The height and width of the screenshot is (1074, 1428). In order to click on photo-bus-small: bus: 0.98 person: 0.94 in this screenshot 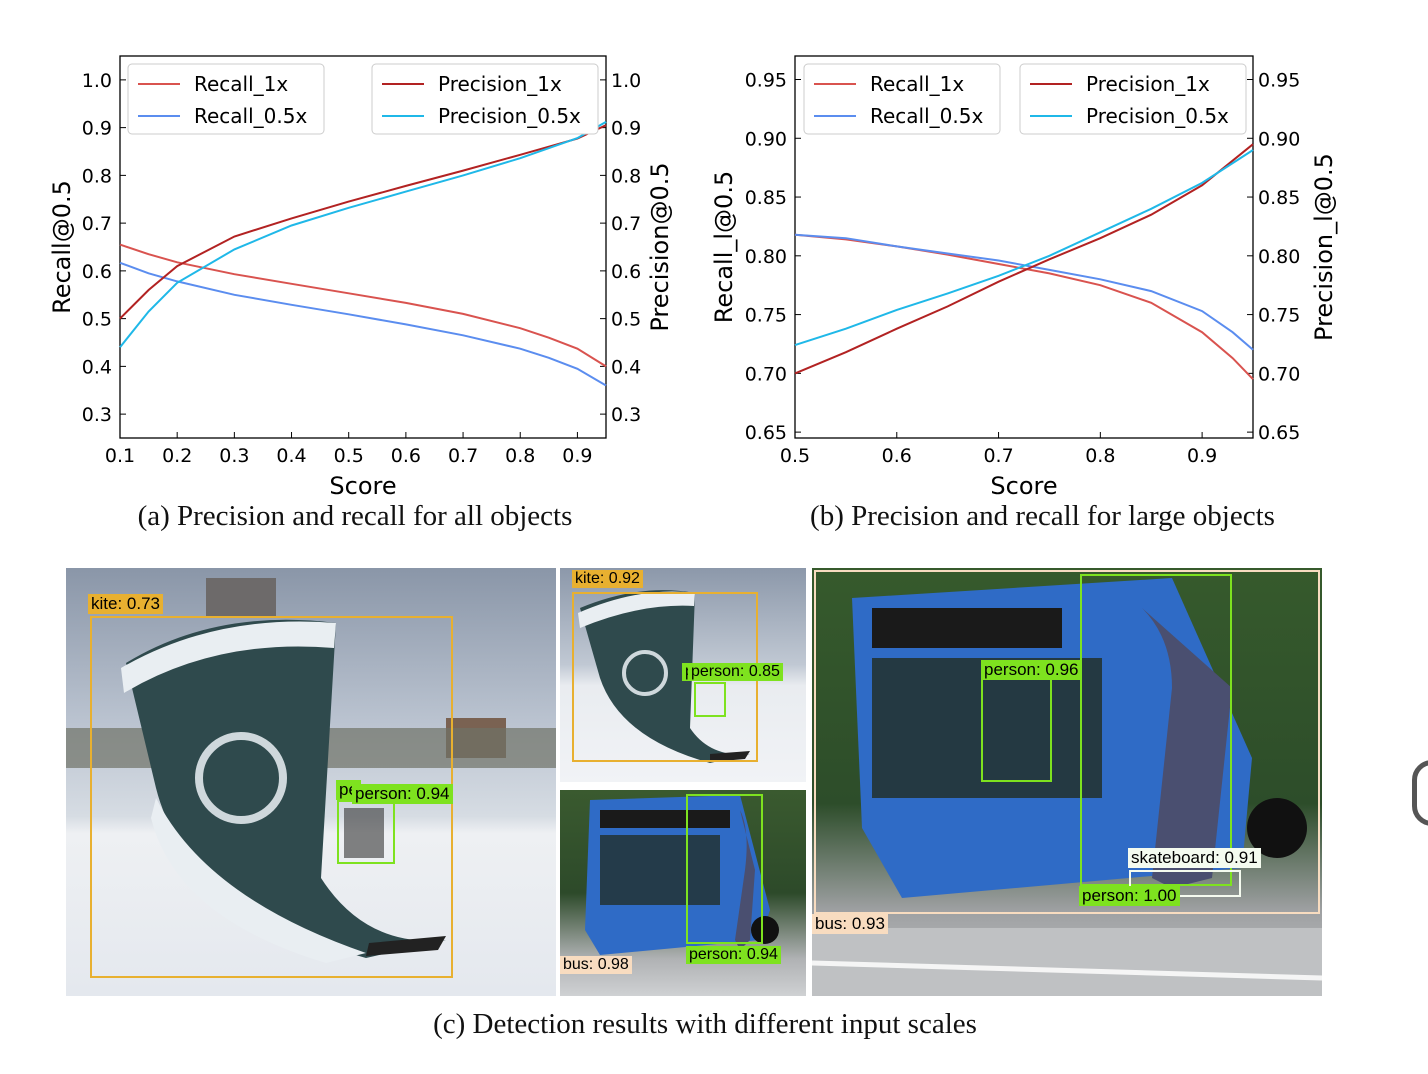, I will do `click(683, 893)`.